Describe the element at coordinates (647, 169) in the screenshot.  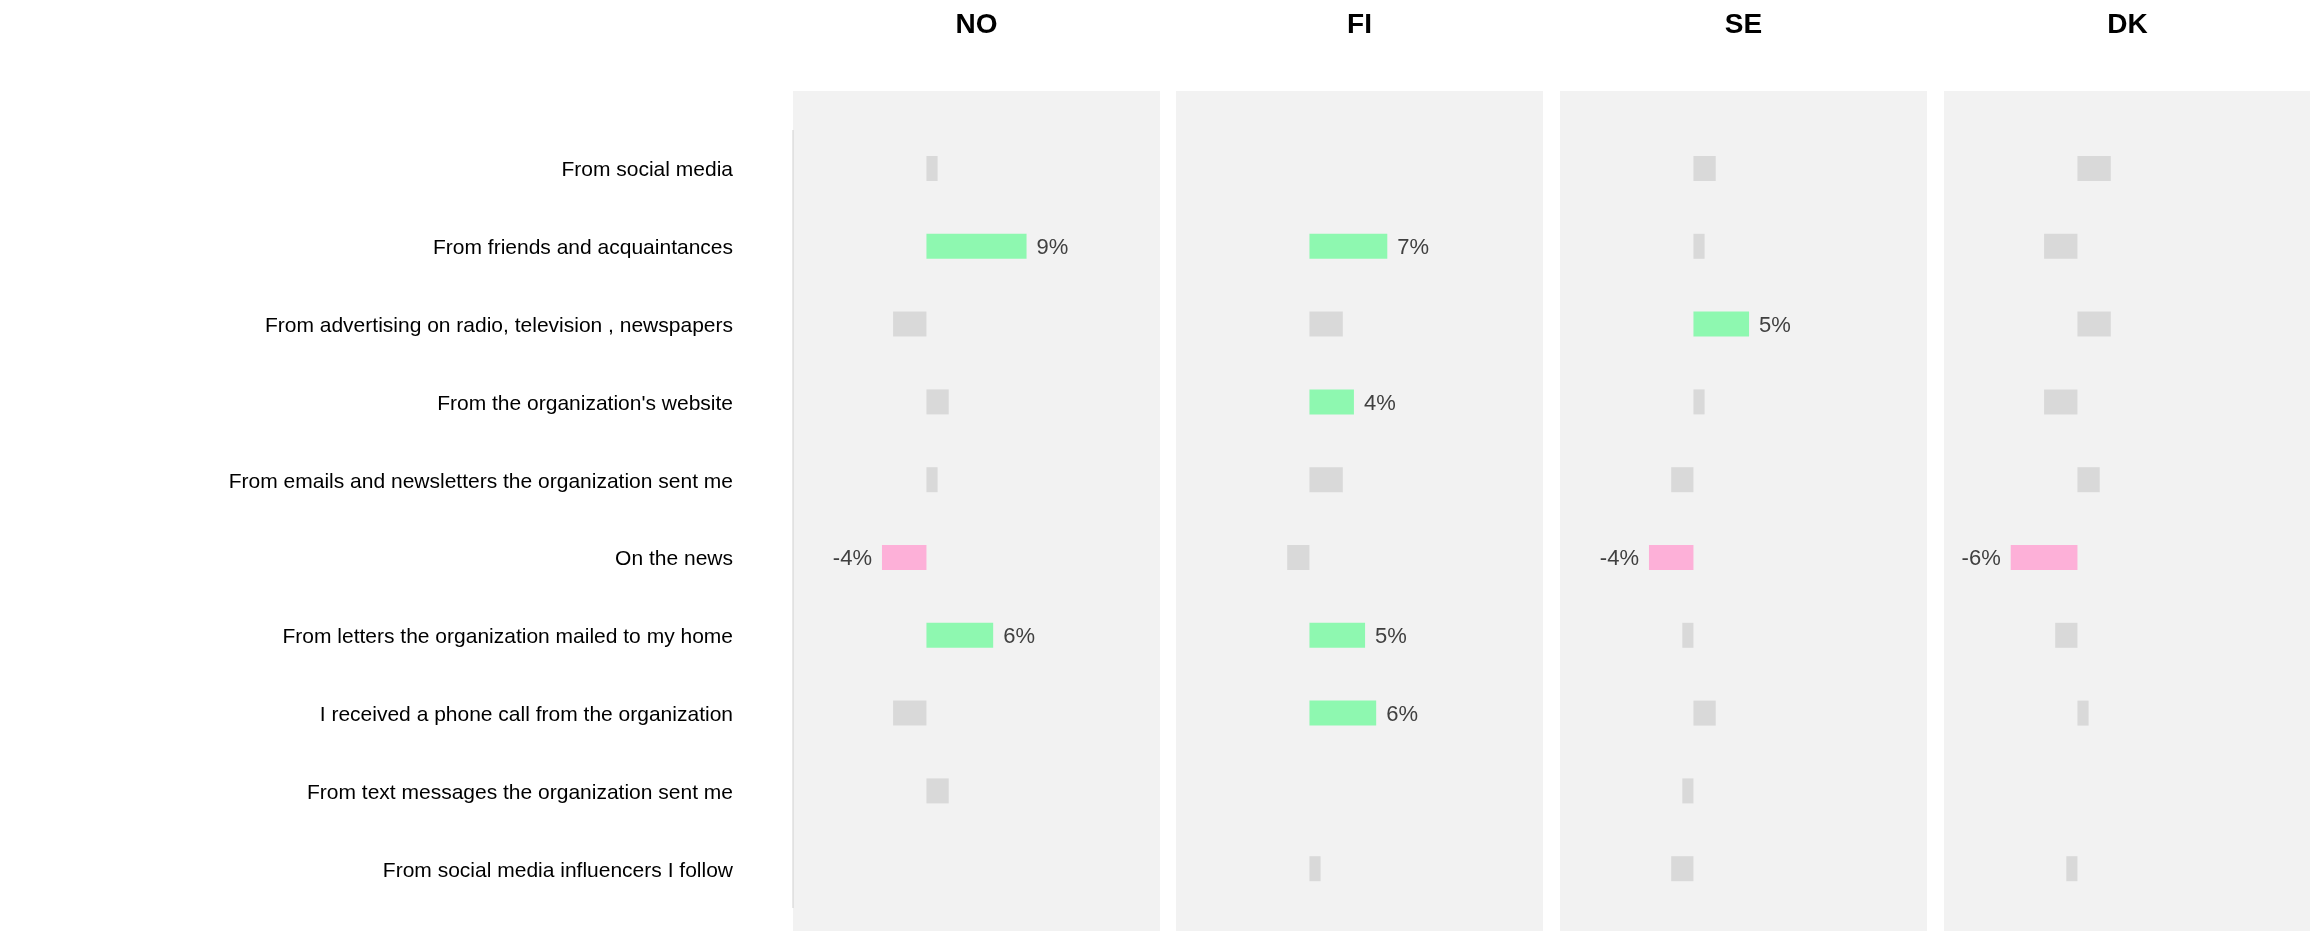
I see `y-tick-label: From social media` at that location.